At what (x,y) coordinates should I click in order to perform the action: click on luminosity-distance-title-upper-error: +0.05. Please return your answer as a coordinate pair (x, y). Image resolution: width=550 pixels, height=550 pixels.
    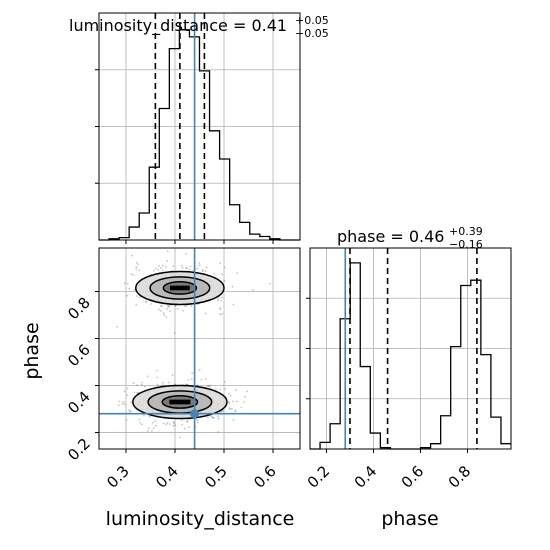
    Looking at the image, I should click on (312, 20).